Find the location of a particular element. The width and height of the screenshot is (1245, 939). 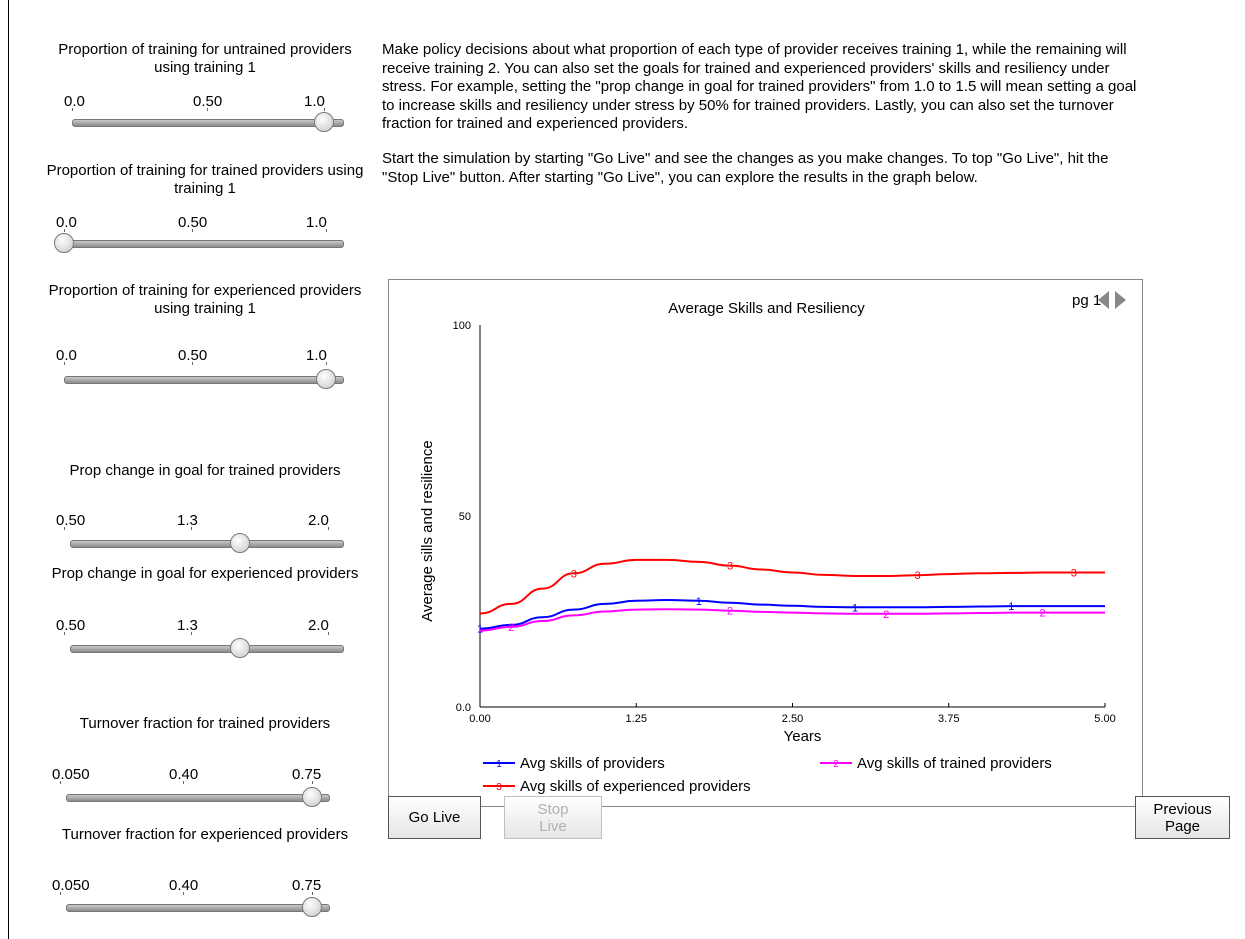

x-tick-label: 0.00 is located at coordinates (479, 719).